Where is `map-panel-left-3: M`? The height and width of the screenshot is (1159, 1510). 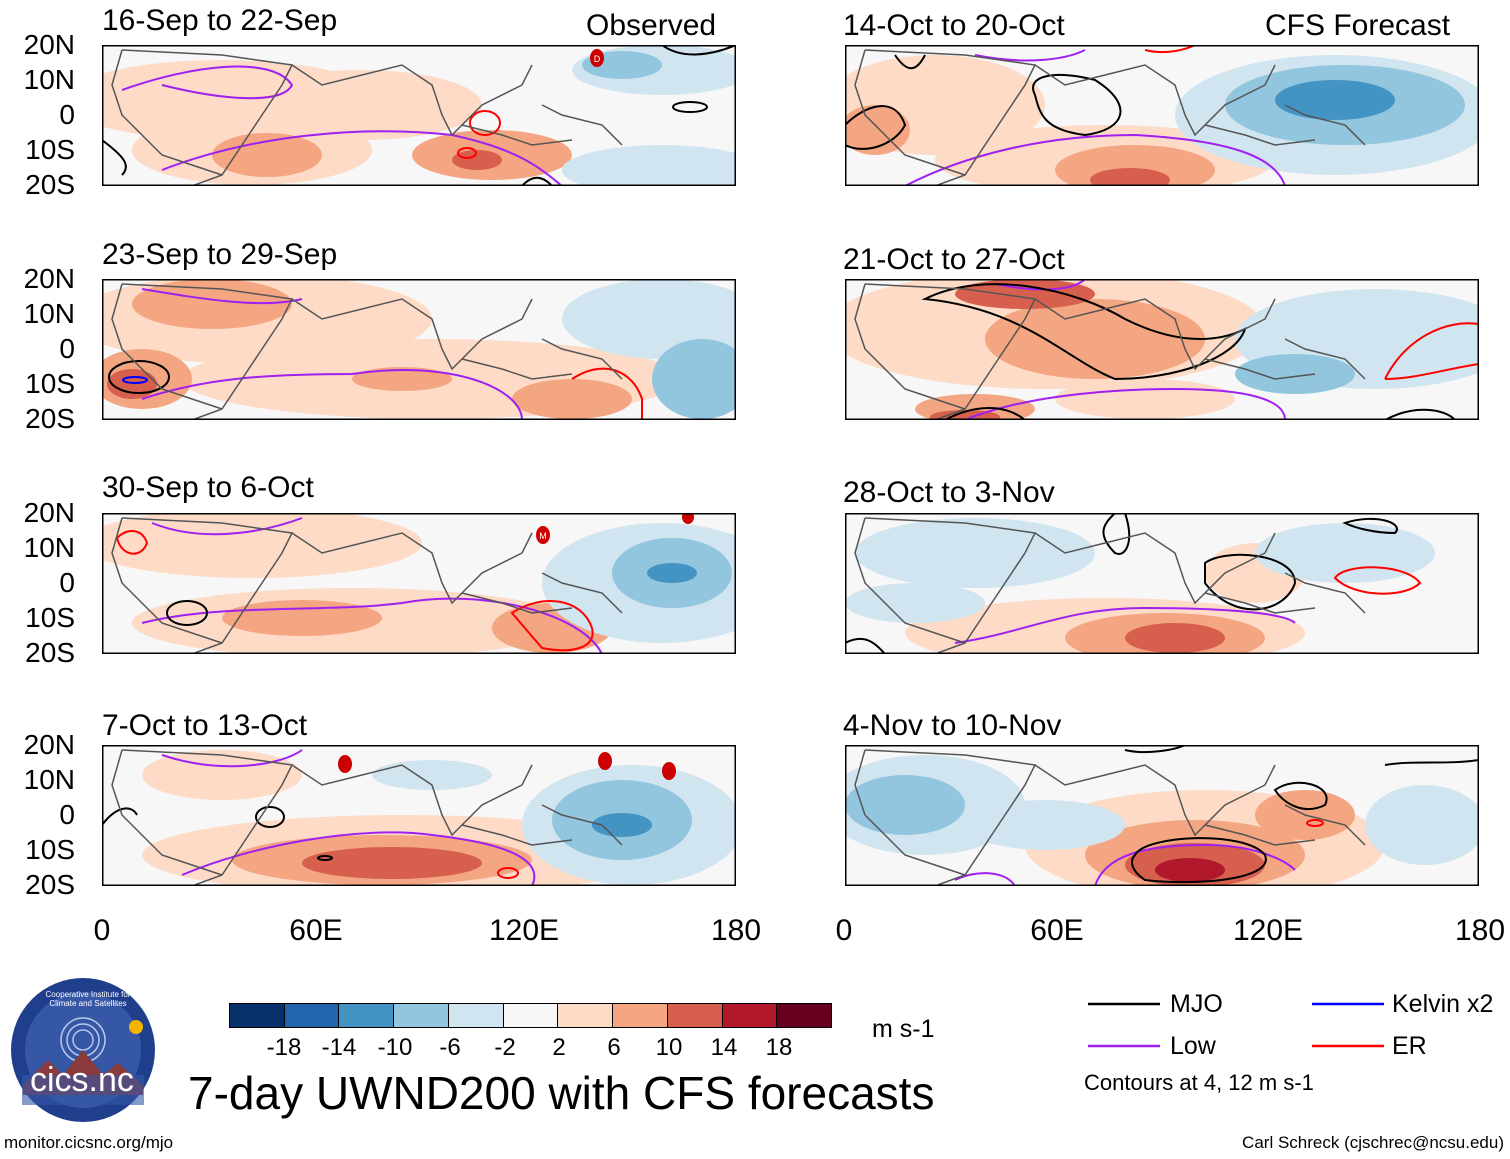 map-panel-left-3: M is located at coordinates (419, 583).